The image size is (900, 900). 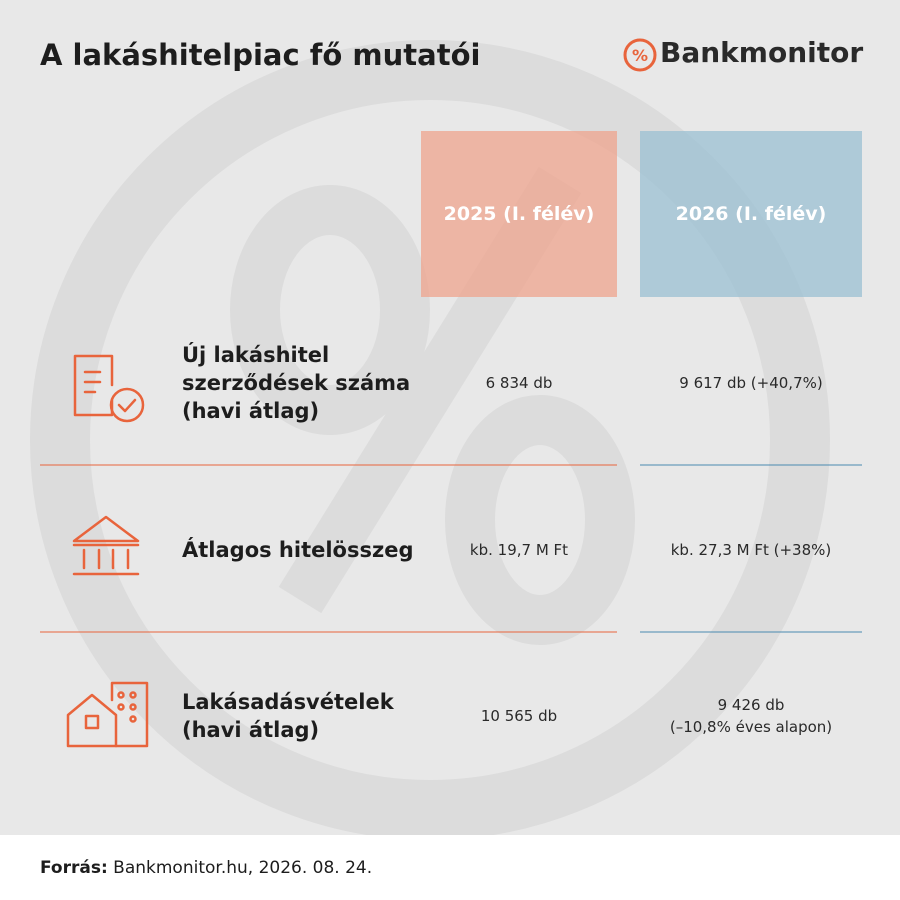 I want to click on cell-value: kb. 27,3 M Ft (+38%), so click(x=751, y=550).